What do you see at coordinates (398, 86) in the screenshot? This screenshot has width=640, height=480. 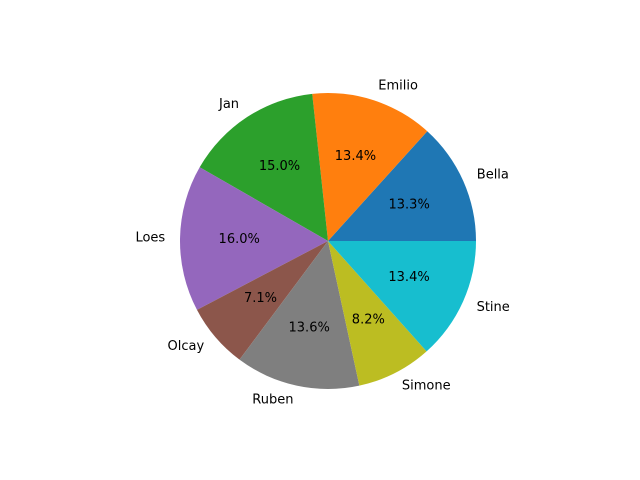 I see `pie-label-emilio: Emilio` at bounding box center [398, 86].